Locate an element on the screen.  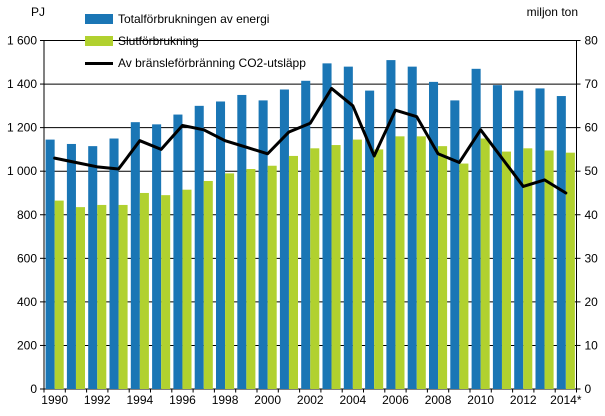
right-axis-tick-label: 30 is located at coordinates (592, 258).